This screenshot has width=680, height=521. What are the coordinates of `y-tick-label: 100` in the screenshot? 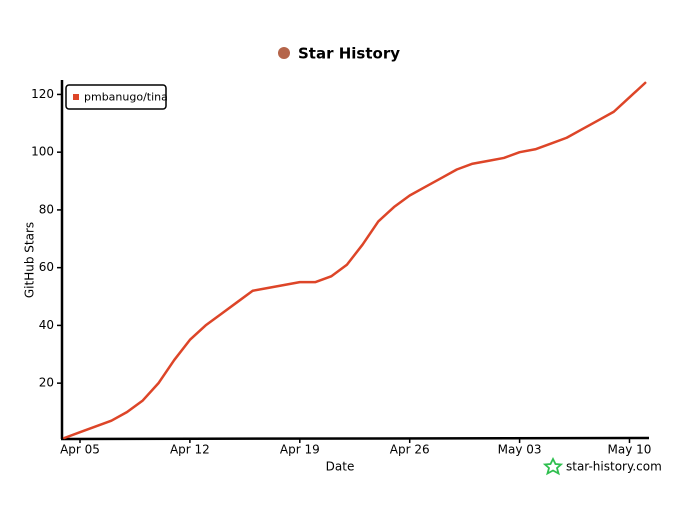 It's located at (42, 152).